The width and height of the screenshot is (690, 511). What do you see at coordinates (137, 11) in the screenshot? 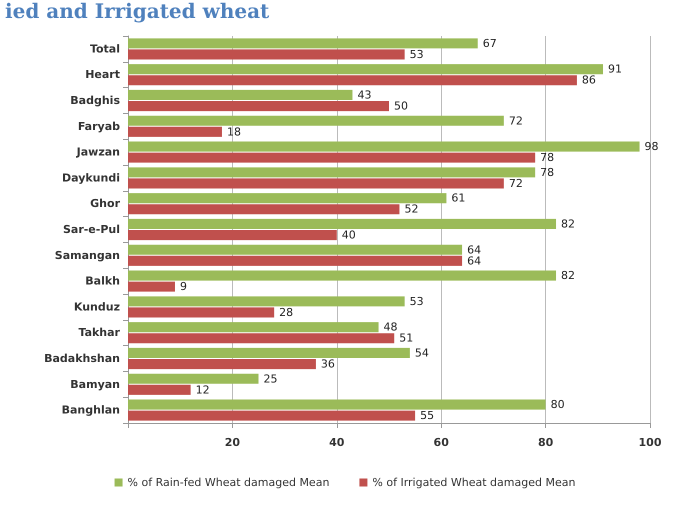
I see `chart-title: ied and Irrigated wheat` at bounding box center [137, 11].